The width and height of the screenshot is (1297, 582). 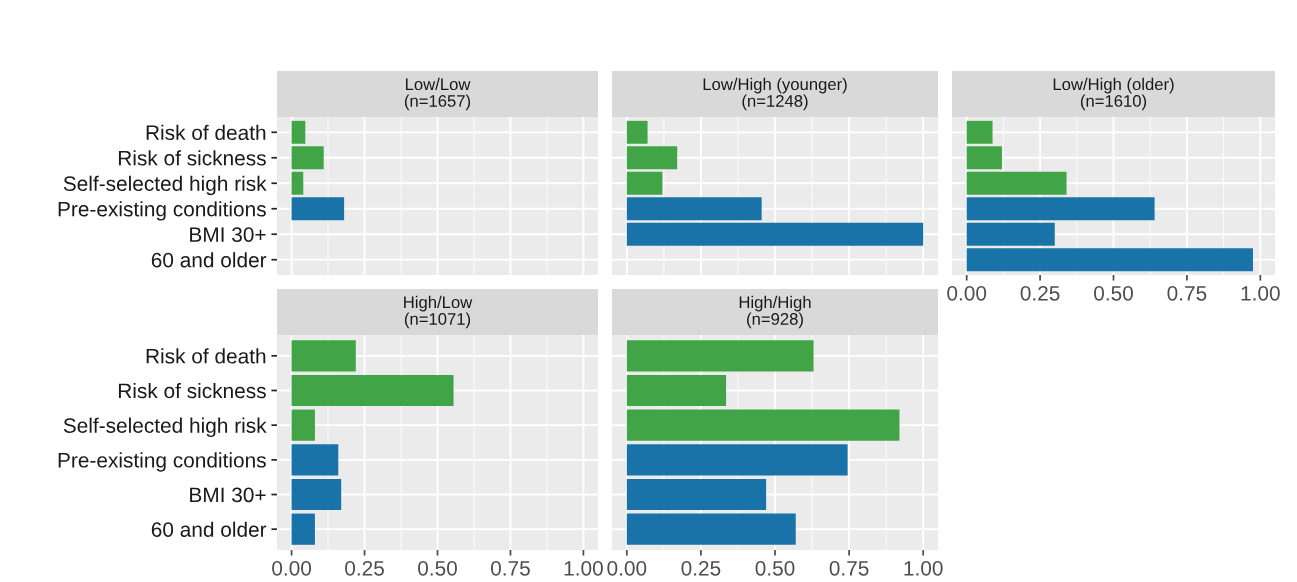 What do you see at coordinates (437, 94) in the screenshot?
I see `chart-title: Low/Low (n=1657)` at bounding box center [437, 94].